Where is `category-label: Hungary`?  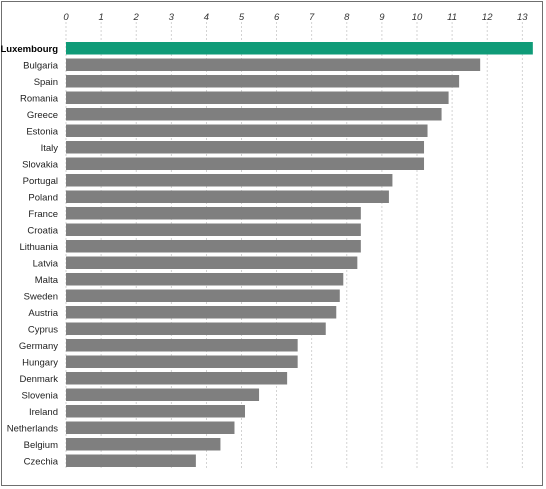
category-label: Hungary is located at coordinates (40, 362).